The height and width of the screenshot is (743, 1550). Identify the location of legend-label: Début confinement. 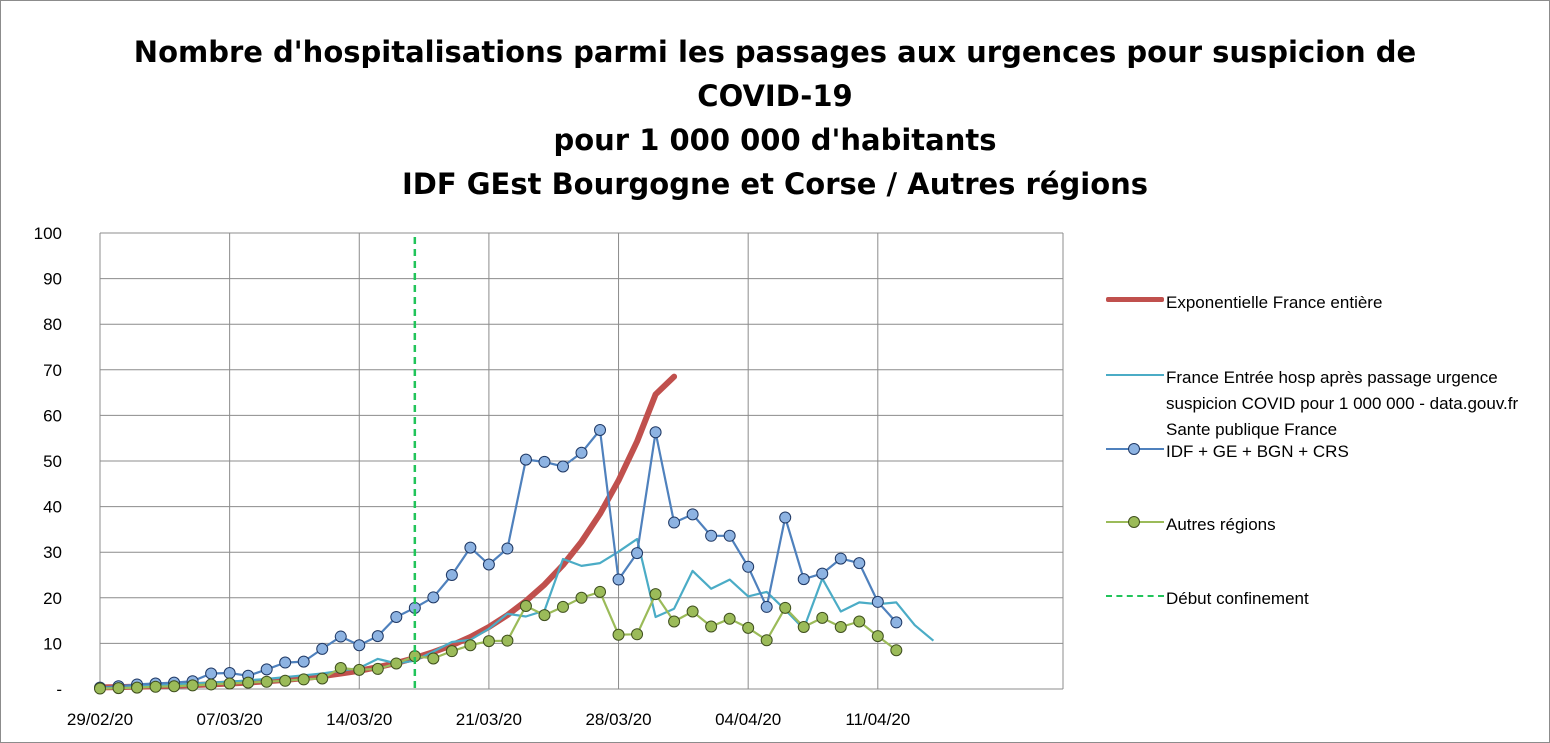
(1237, 598).